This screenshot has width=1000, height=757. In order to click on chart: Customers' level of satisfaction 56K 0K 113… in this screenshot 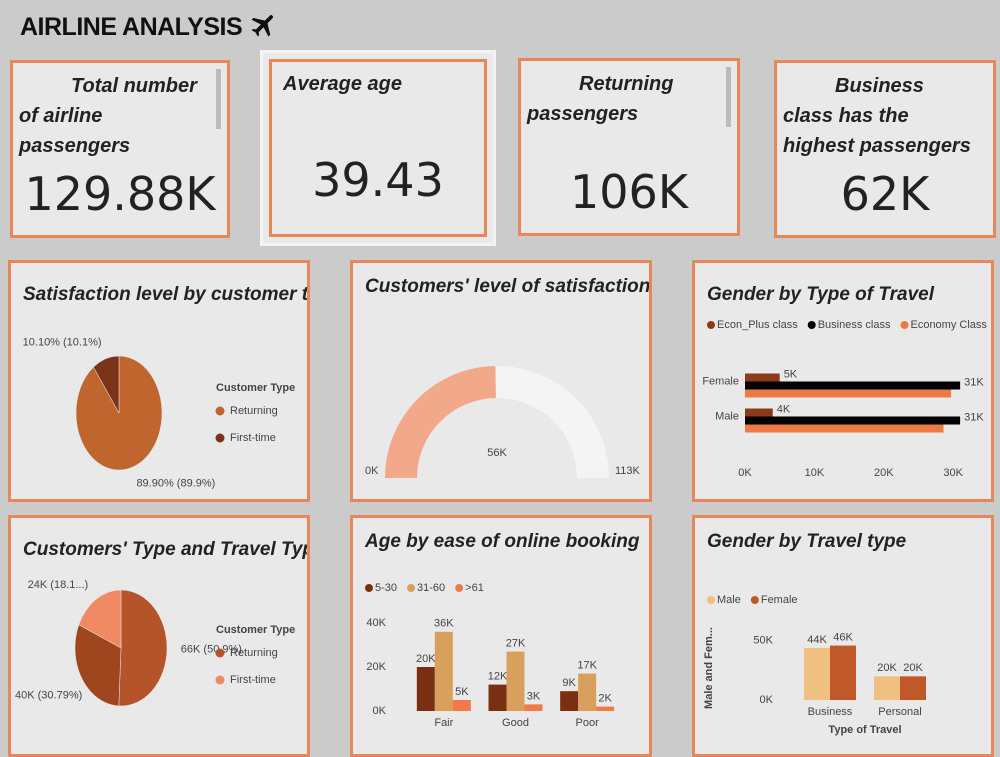, I will do `click(507, 377)`.